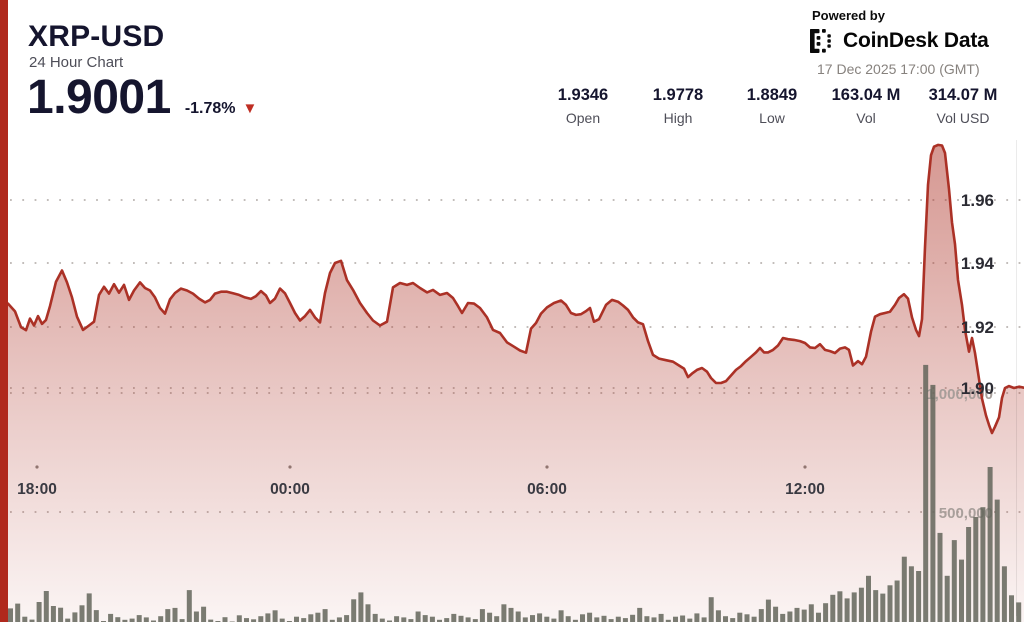 The width and height of the screenshot is (1024, 622). Describe the element at coordinates (963, 106) in the screenshot. I see `stat-vol-usd: 314.07 M Vol USD` at that location.